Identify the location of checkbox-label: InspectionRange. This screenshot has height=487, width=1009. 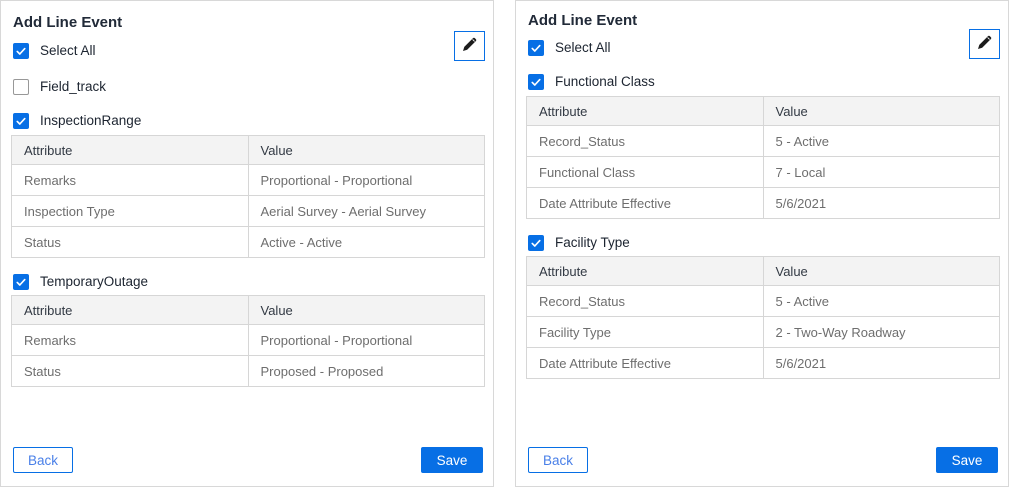
(91, 120).